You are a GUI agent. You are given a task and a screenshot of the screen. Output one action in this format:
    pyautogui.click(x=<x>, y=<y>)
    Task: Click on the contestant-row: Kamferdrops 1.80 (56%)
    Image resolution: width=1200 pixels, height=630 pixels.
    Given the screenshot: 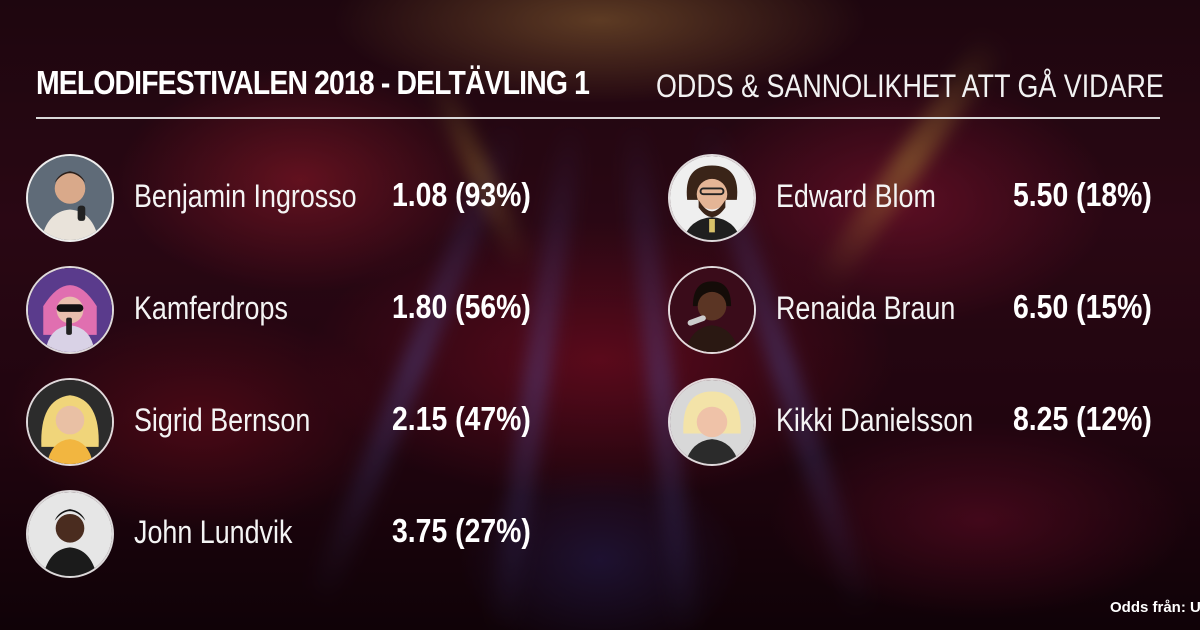 What is the action you would take?
    pyautogui.click(x=296, y=311)
    